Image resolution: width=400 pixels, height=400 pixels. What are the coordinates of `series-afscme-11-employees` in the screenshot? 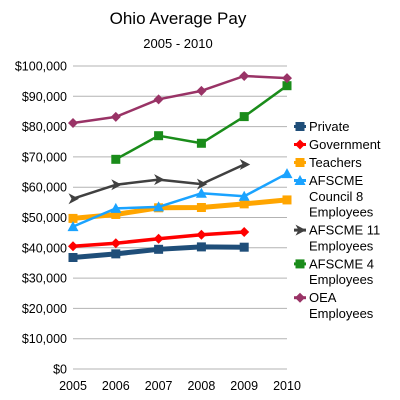 It's located at (159, 181).